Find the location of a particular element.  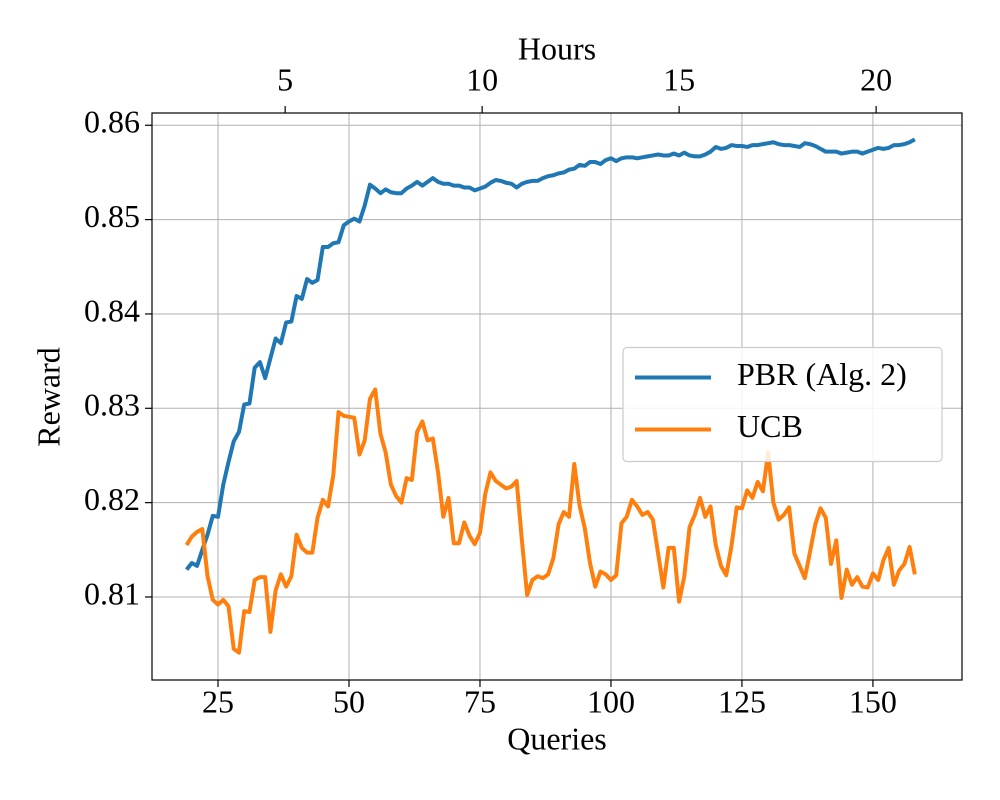

x2-axis-label: Hours is located at coordinates (557, 48).